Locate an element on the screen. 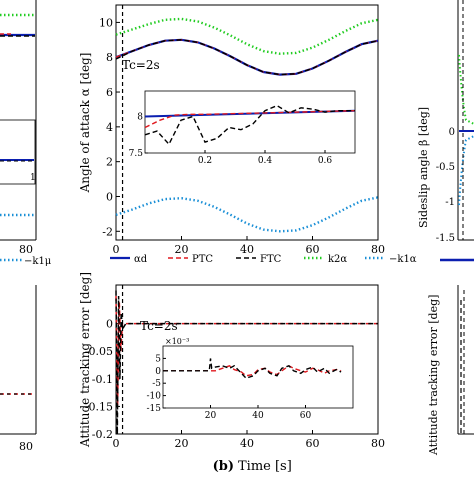 This screenshot has width=474, height=478. angle-of-attack-xtick-label: 40 is located at coordinates (247, 249).